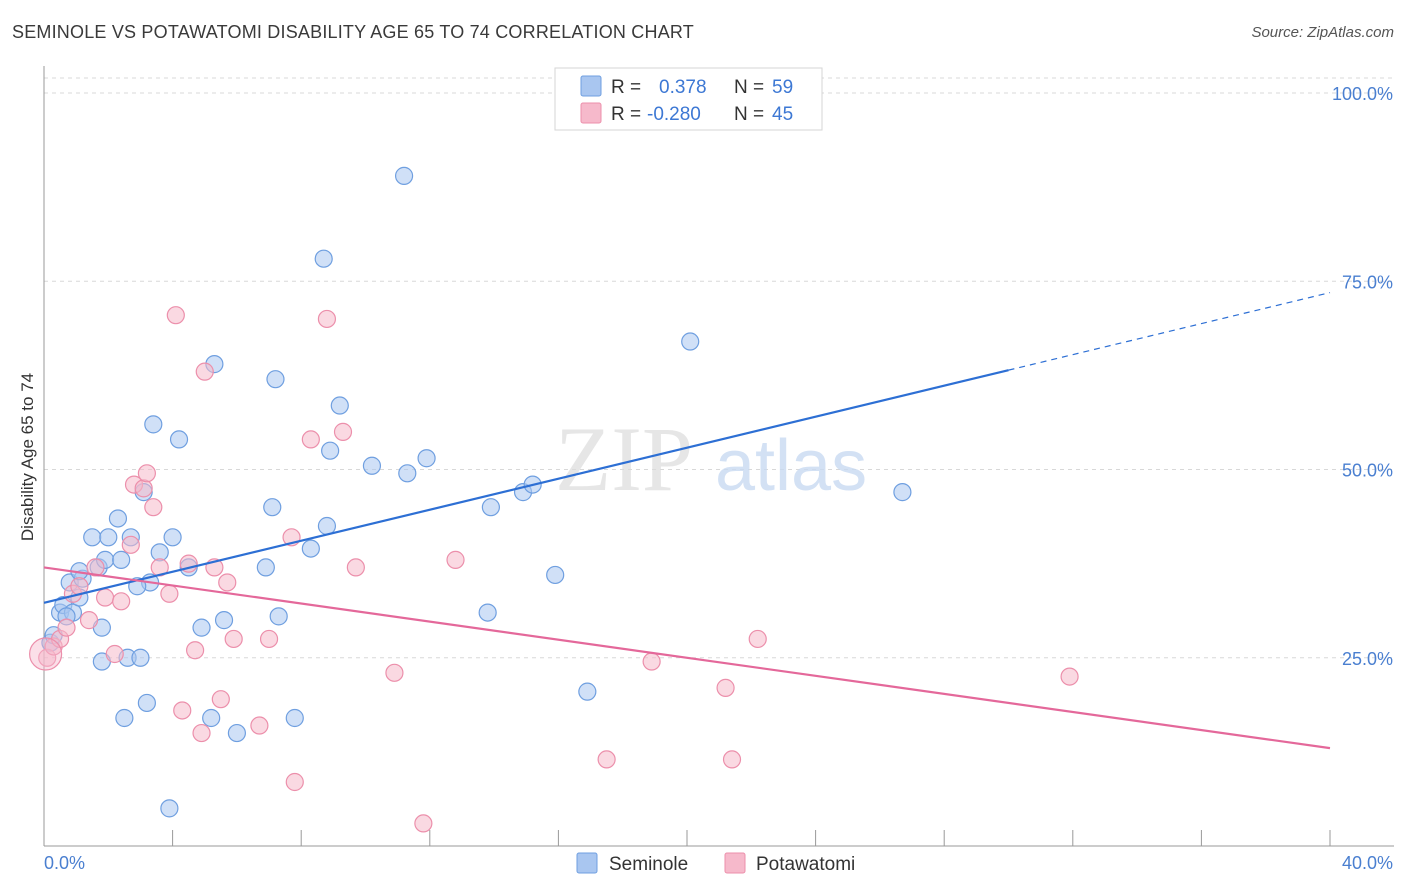 This screenshot has width=1406, height=892. Describe the element at coordinates (591, 113) in the screenshot. I see `legend-swatch-potawatomi` at that location.